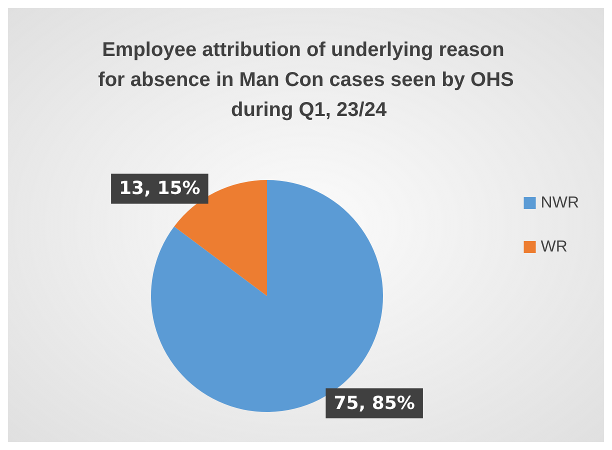 This screenshot has width=612, height=450. What do you see at coordinates (374, 403) in the screenshot?
I see `data-label: 75, 85%` at bounding box center [374, 403].